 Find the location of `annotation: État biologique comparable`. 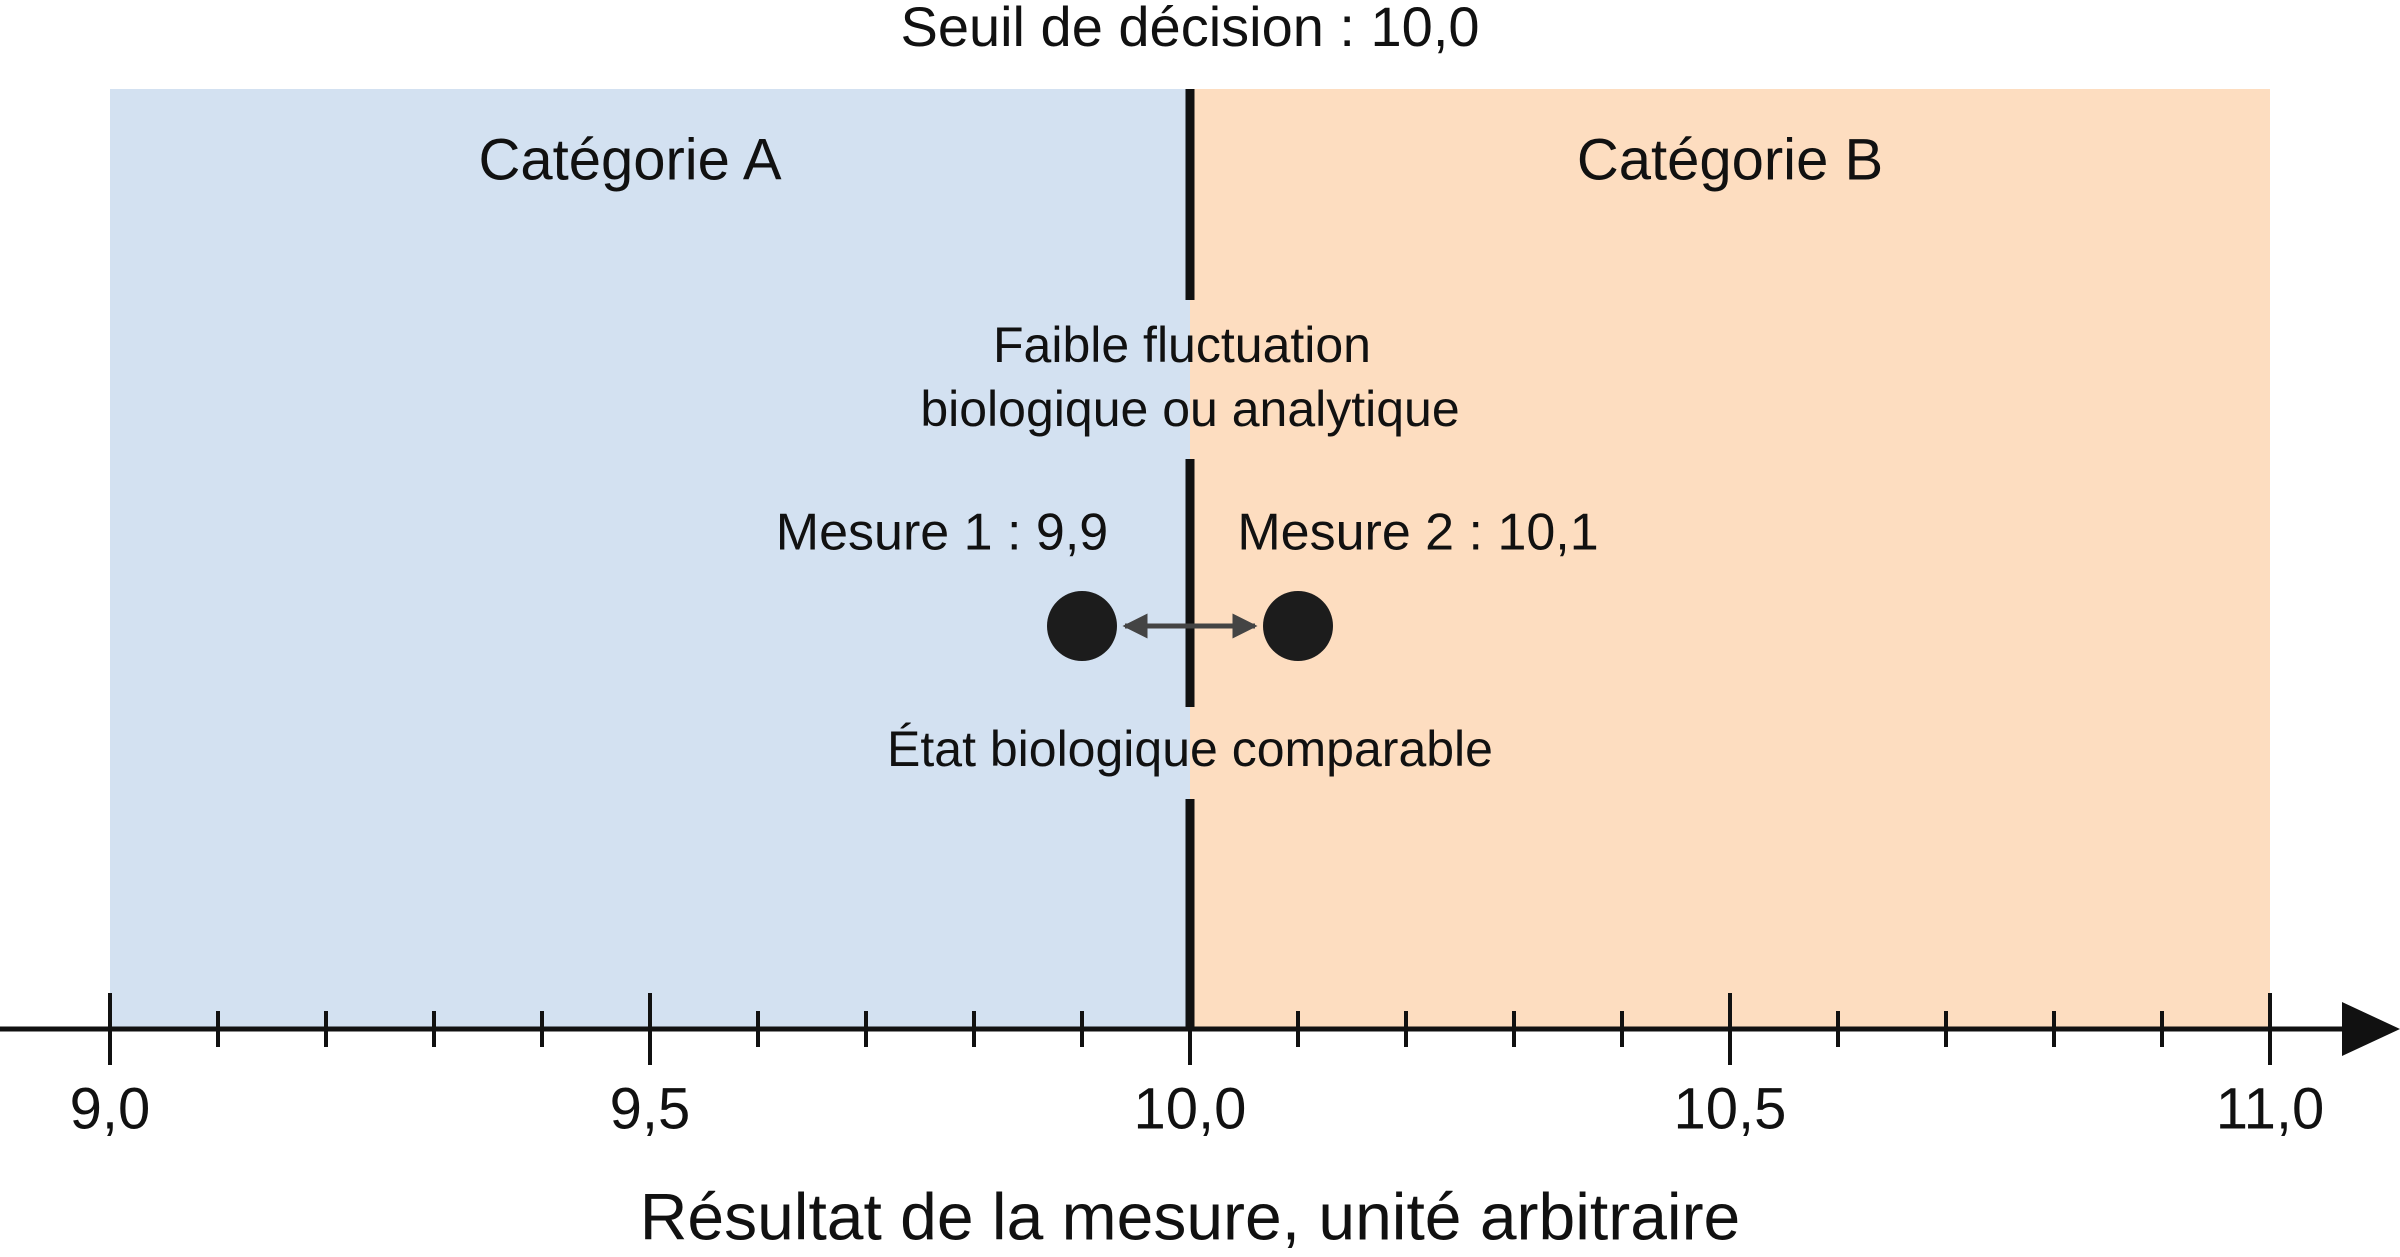

annotation: État biologique comparable is located at coordinates (1190, 749).